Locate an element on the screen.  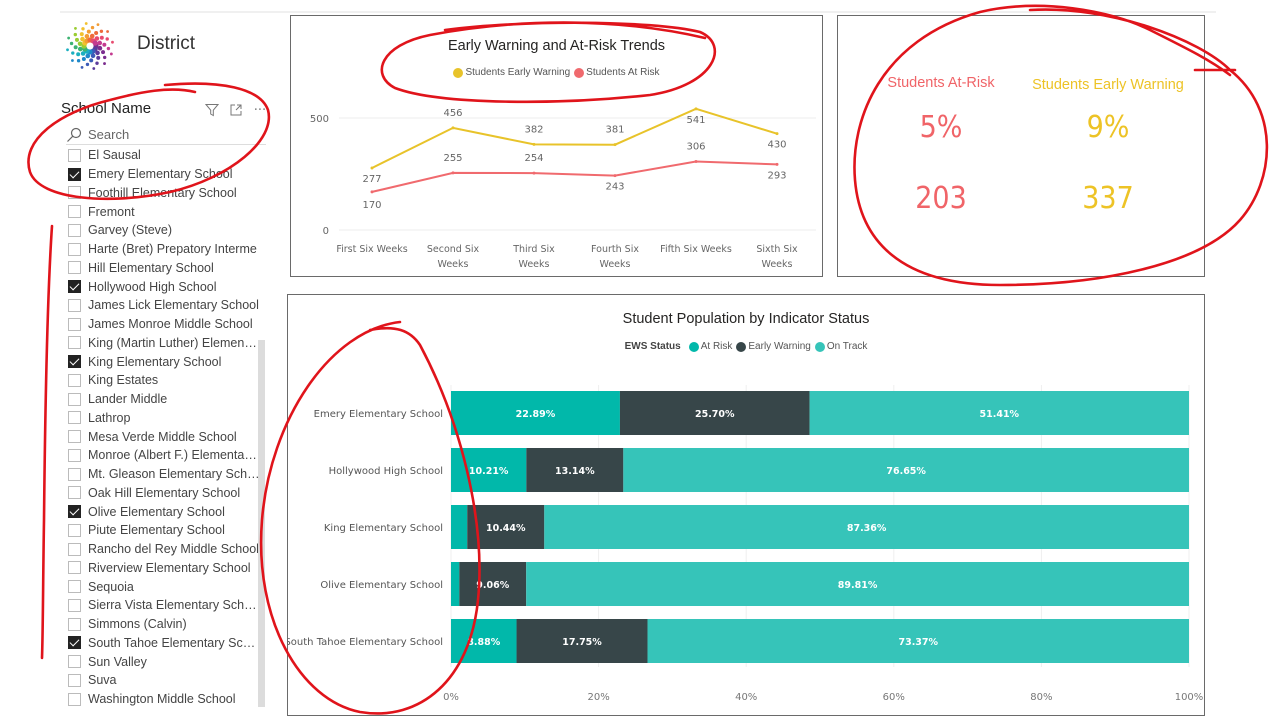
slicer-item: Sun Valley is located at coordinates (164, 661).